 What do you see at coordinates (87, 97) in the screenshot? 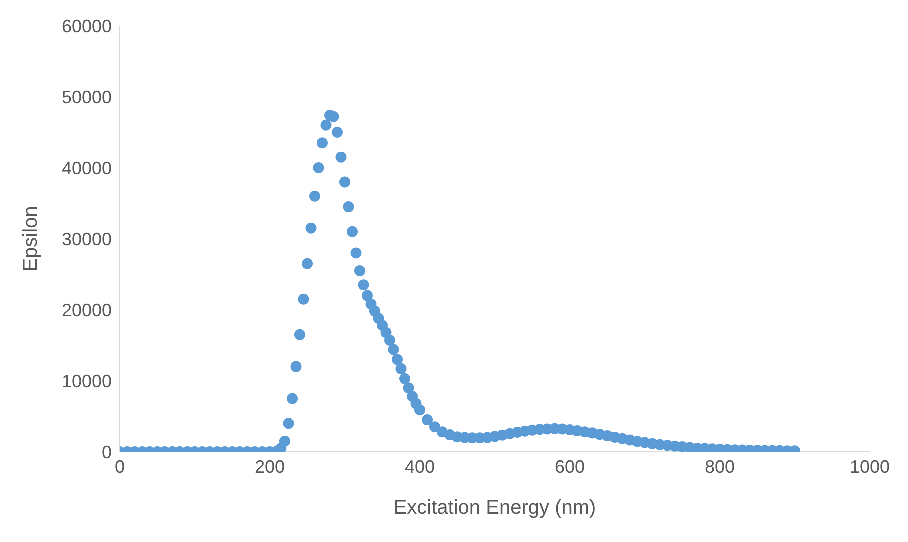
I see `y-tick-label: 50000` at bounding box center [87, 97].